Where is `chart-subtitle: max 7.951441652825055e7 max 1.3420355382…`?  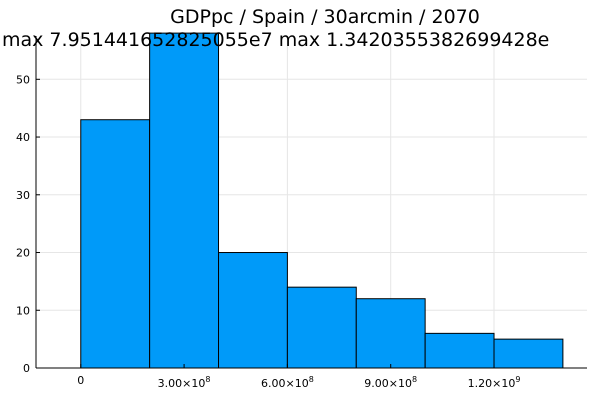 chart-subtitle: max 7.951441652825055e7 max 1.3420355382… is located at coordinates (275, 40).